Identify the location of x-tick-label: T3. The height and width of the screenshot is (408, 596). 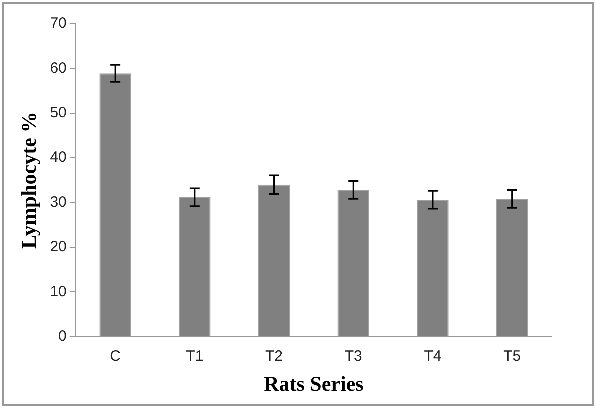
(353, 356).